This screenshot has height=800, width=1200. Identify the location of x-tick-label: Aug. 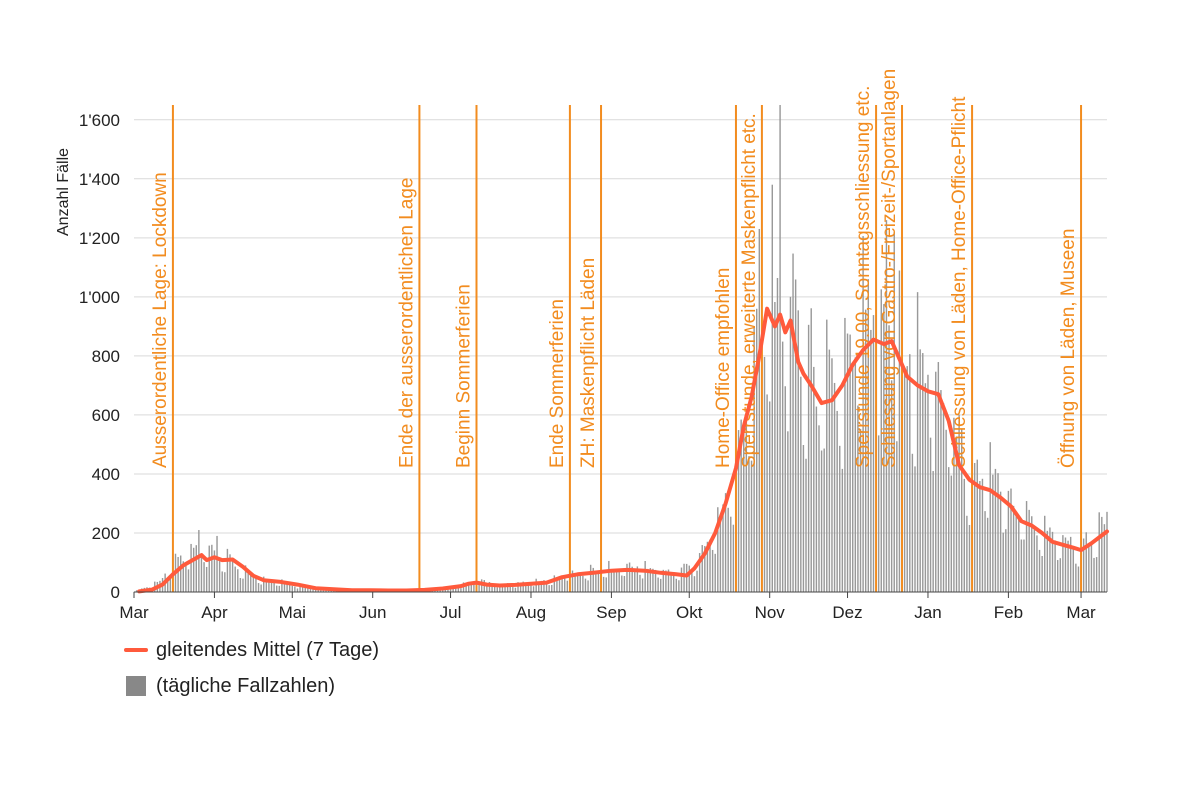
(531, 612).